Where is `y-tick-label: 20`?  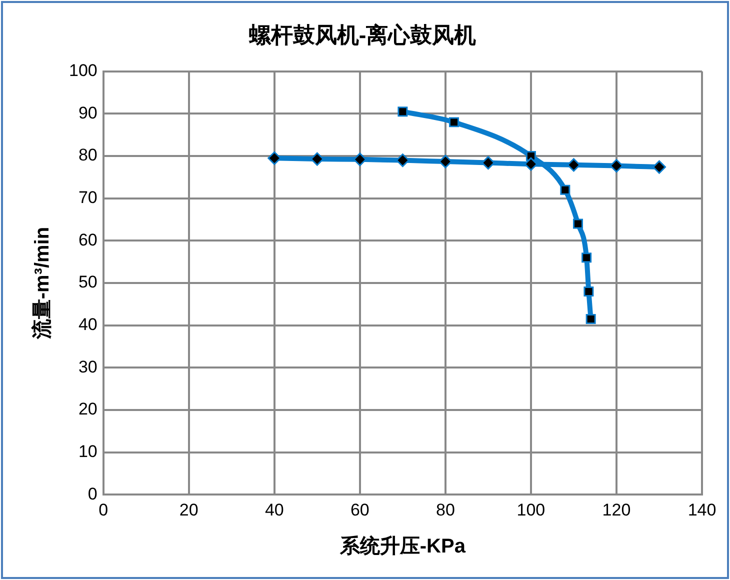 y-tick-label: 20 is located at coordinates (88, 409).